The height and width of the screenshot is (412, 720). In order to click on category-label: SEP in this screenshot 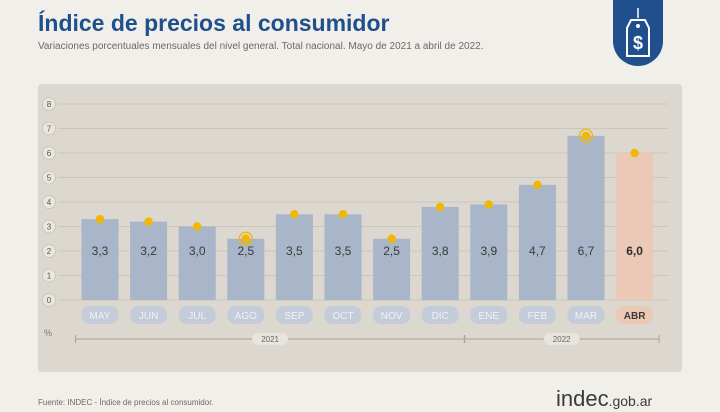, I will do `click(294, 316)`.